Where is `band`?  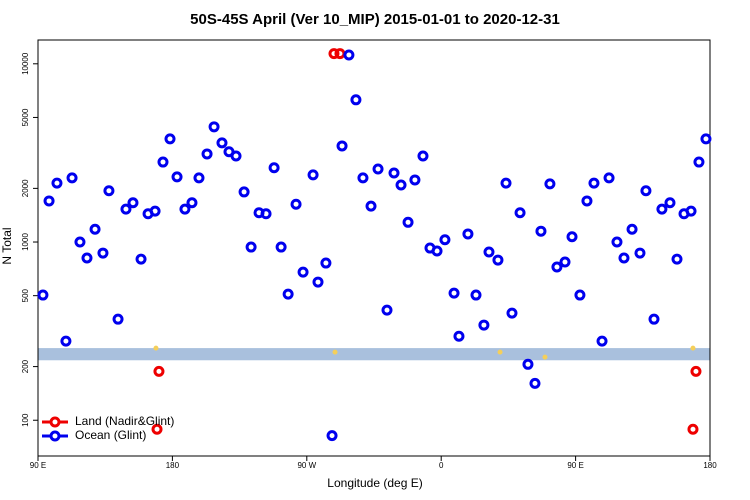
band is located at coordinates (374, 354).